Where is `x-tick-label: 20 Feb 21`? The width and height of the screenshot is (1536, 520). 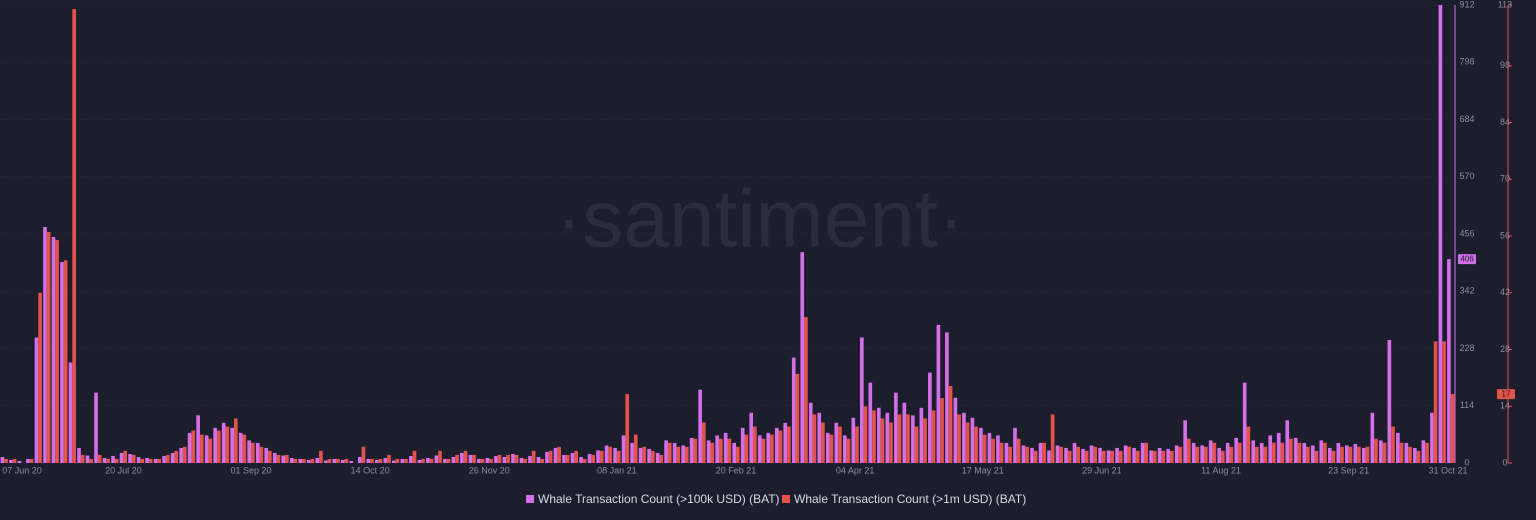
x-tick-label: 20 Feb 21 is located at coordinates (736, 470).